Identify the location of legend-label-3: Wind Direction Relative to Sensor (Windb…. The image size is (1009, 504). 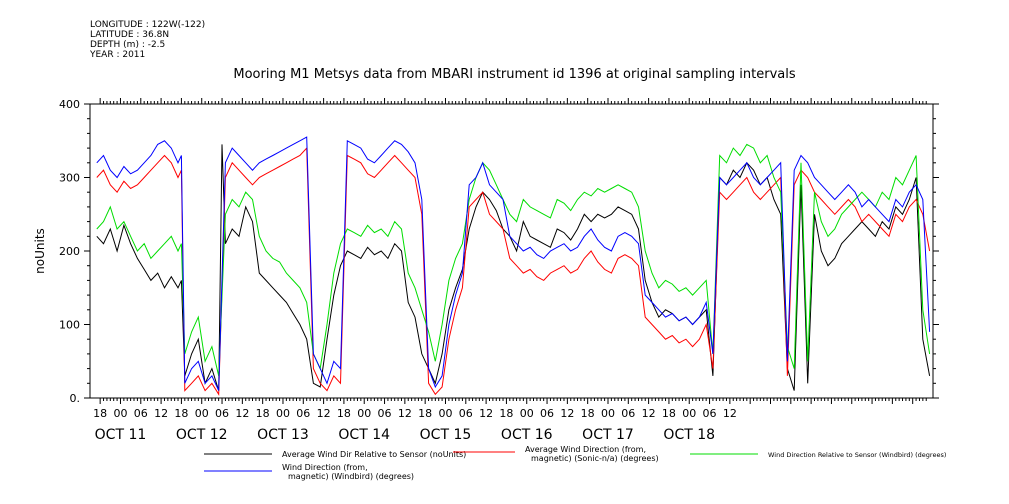
(857, 455).